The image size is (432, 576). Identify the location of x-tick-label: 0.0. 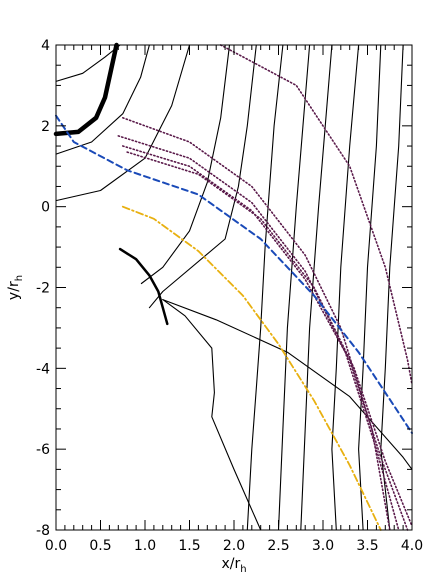
(56, 546).